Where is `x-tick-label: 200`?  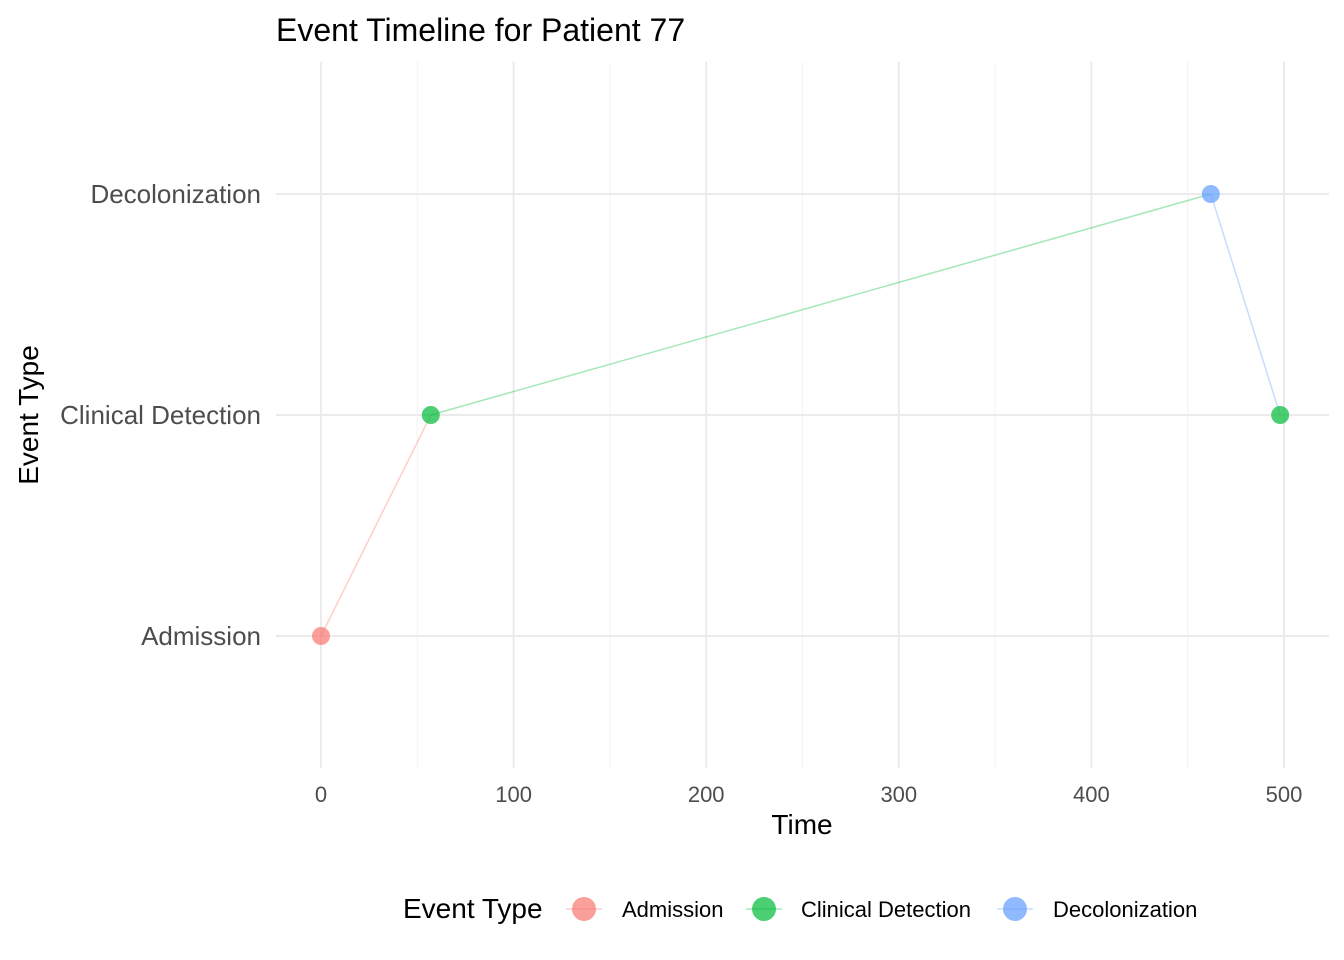 x-tick-label: 200 is located at coordinates (706, 794).